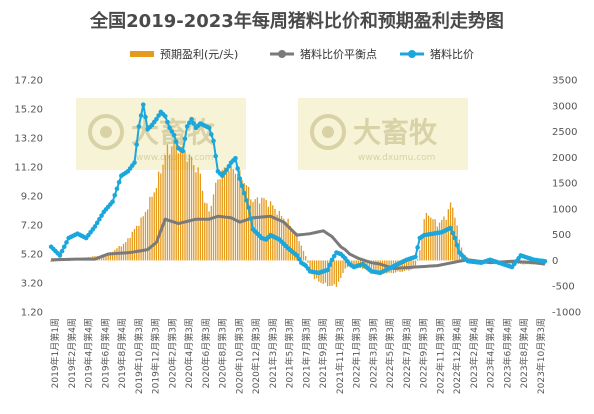  Describe the element at coordinates (507, 353) in the screenshot. I see `x-tick-label: 2023年6月第4周` at that location.